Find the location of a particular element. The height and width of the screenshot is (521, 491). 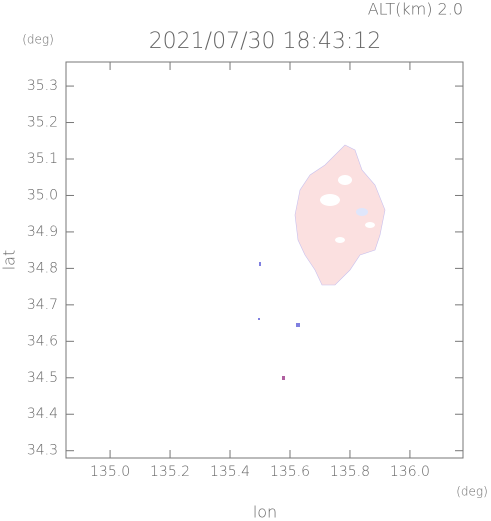

echo is located at coordinates (322, 262).